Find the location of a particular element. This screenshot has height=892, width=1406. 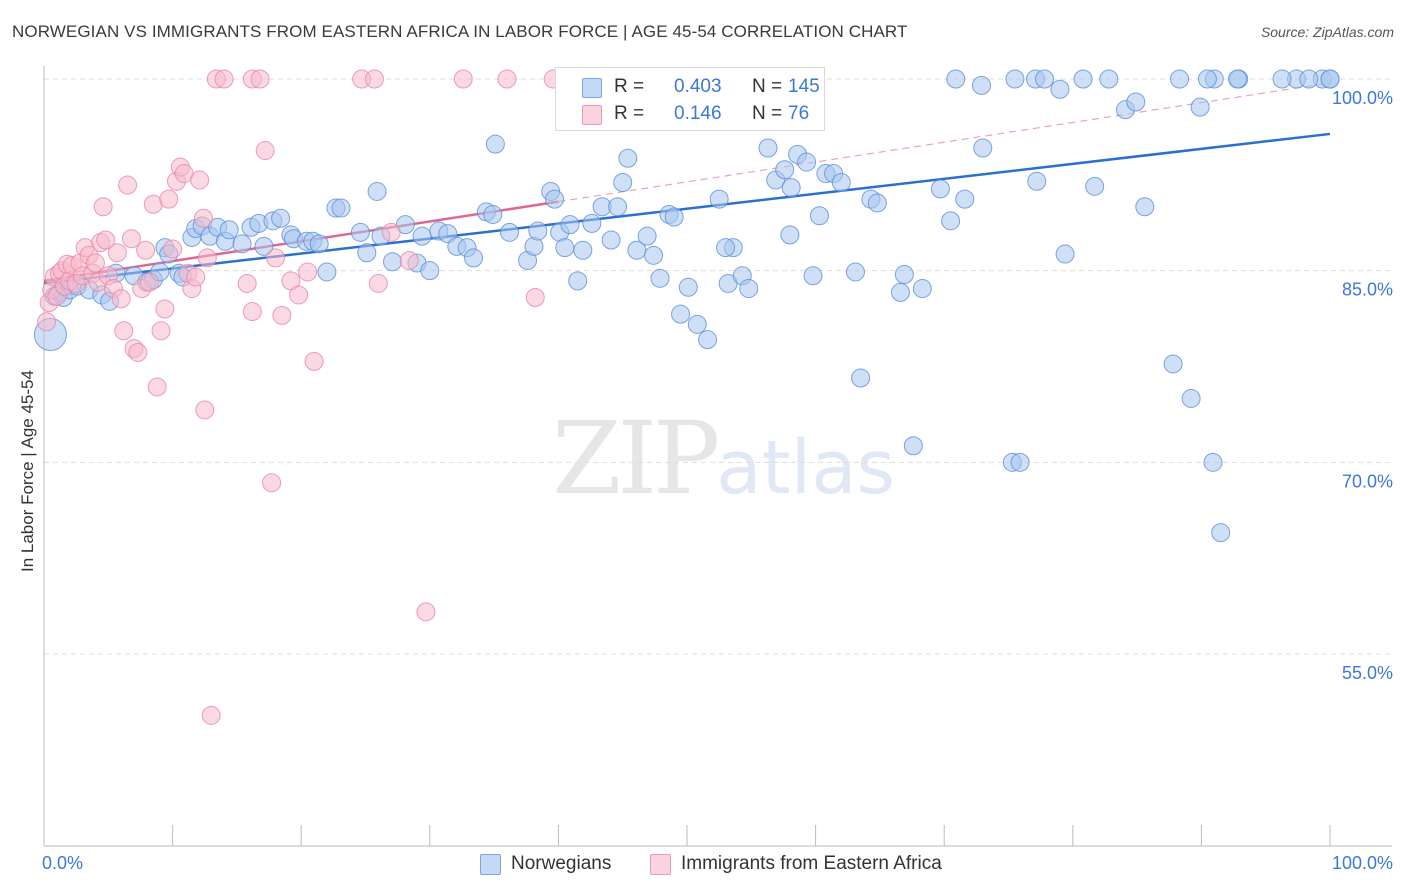

y-tick-label: 100.0% is located at coordinates (1362, 98).